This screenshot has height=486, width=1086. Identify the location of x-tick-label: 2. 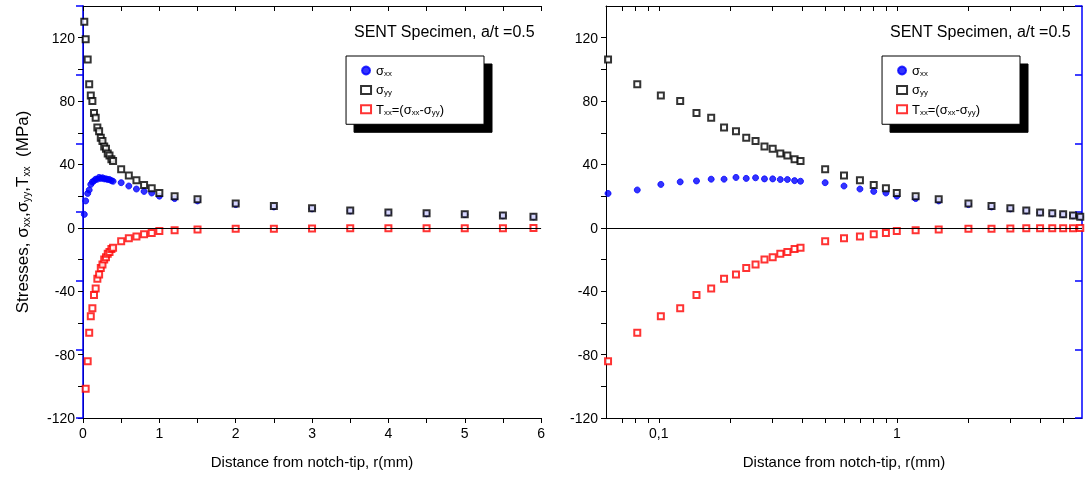
(235, 433).